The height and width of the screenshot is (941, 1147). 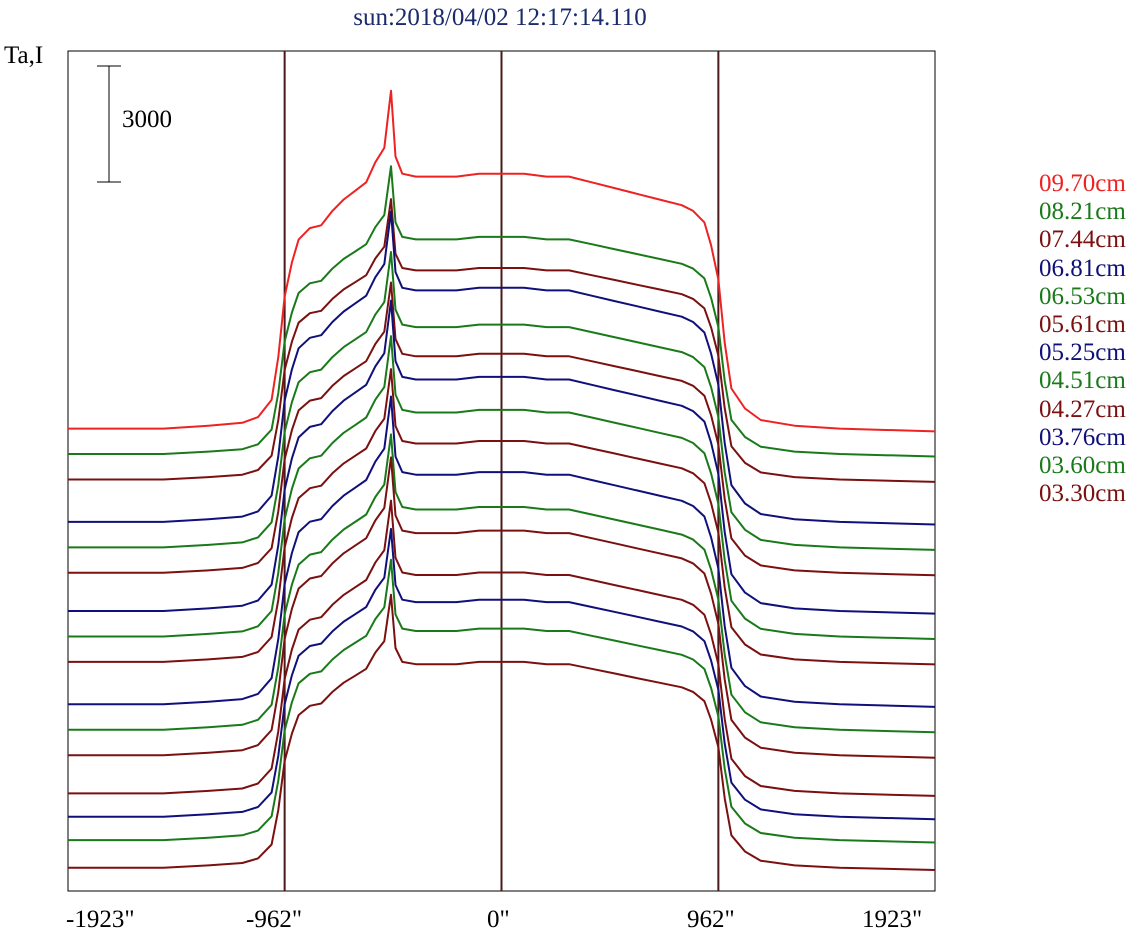 I want to click on x-tick-label: -962", so click(x=274, y=919).